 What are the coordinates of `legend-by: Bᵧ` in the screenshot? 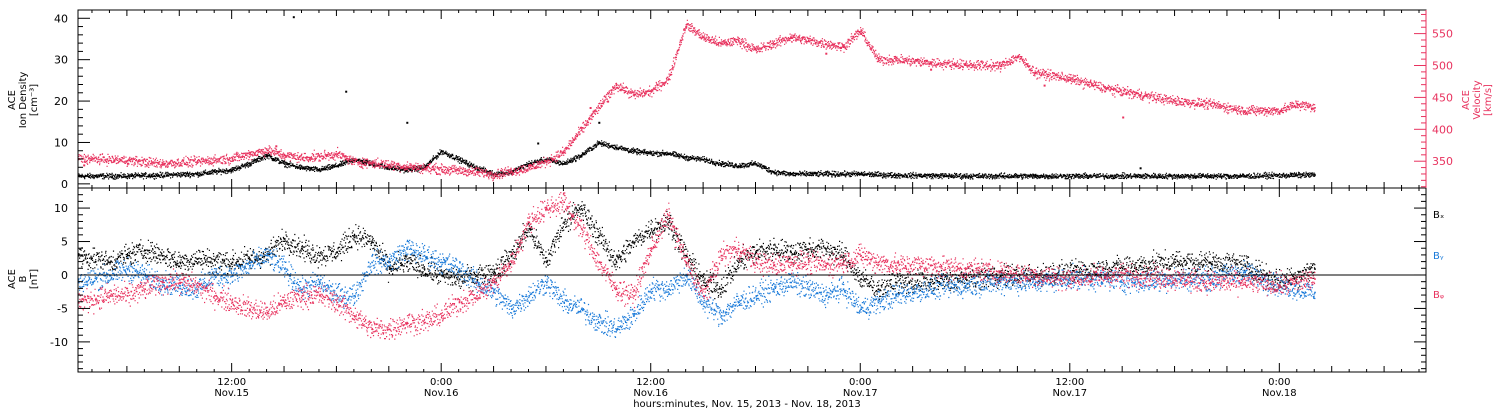 It's located at (1438, 256).